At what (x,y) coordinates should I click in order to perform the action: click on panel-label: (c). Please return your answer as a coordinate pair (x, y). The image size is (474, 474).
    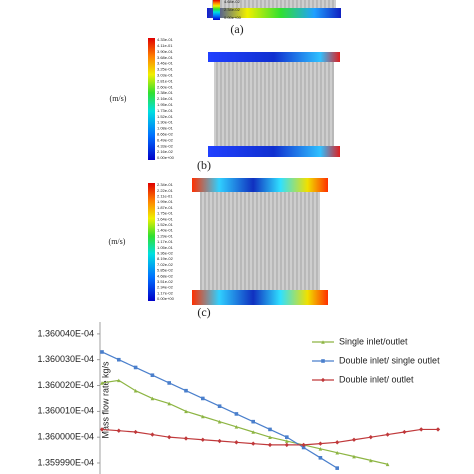
    Looking at the image, I should click on (203, 312).